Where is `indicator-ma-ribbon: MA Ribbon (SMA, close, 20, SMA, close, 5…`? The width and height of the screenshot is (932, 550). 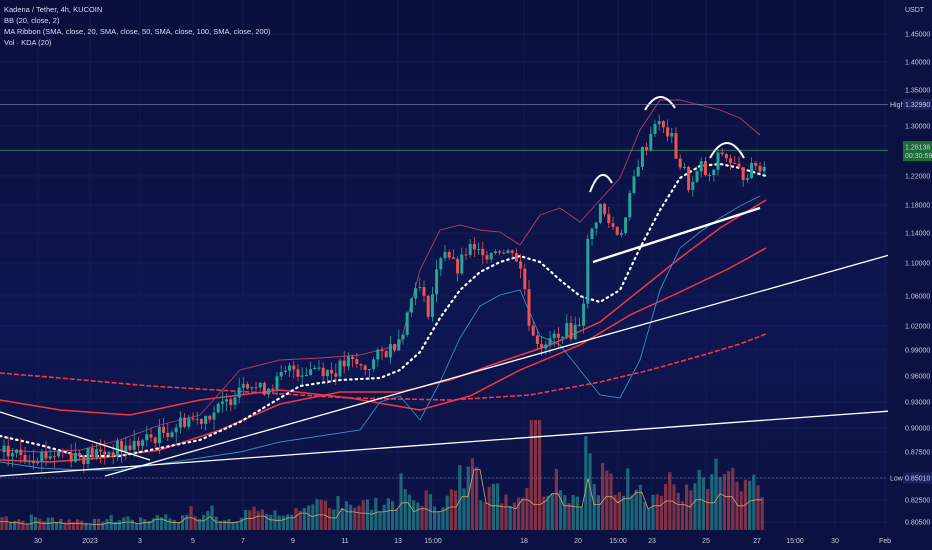 indicator-ma-ribbon: MA Ribbon (SMA, close, 20, SMA, close, 5… is located at coordinates (137, 31).